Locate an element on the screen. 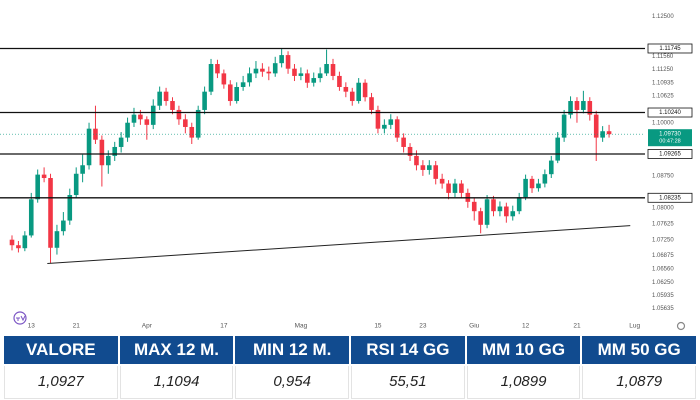  y-tick-label: 1.10000 is located at coordinates (663, 123).